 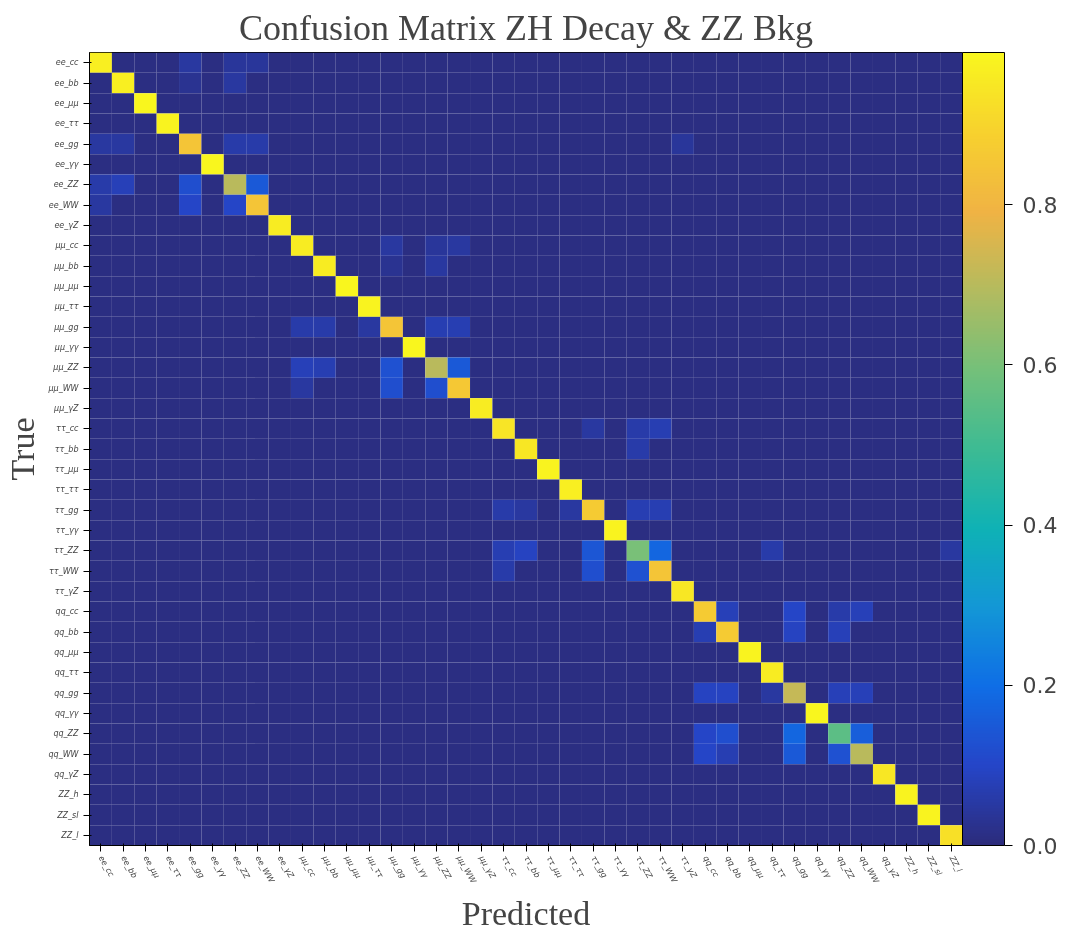 What do you see at coordinates (526, 27) in the screenshot?
I see `chart-title: Confusion Matrix ZH Decay & ZZ Bkg` at bounding box center [526, 27].